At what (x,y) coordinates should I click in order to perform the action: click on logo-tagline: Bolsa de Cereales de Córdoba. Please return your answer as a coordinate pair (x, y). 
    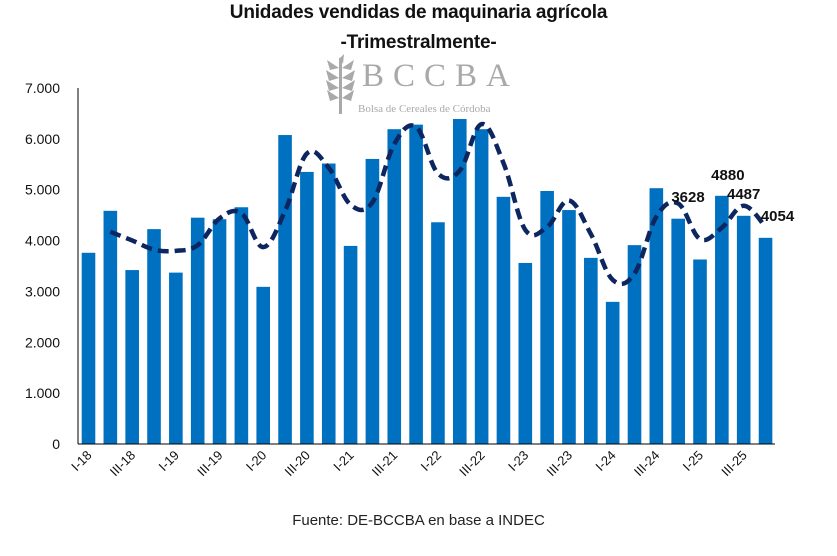
    Looking at the image, I should click on (424, 109).